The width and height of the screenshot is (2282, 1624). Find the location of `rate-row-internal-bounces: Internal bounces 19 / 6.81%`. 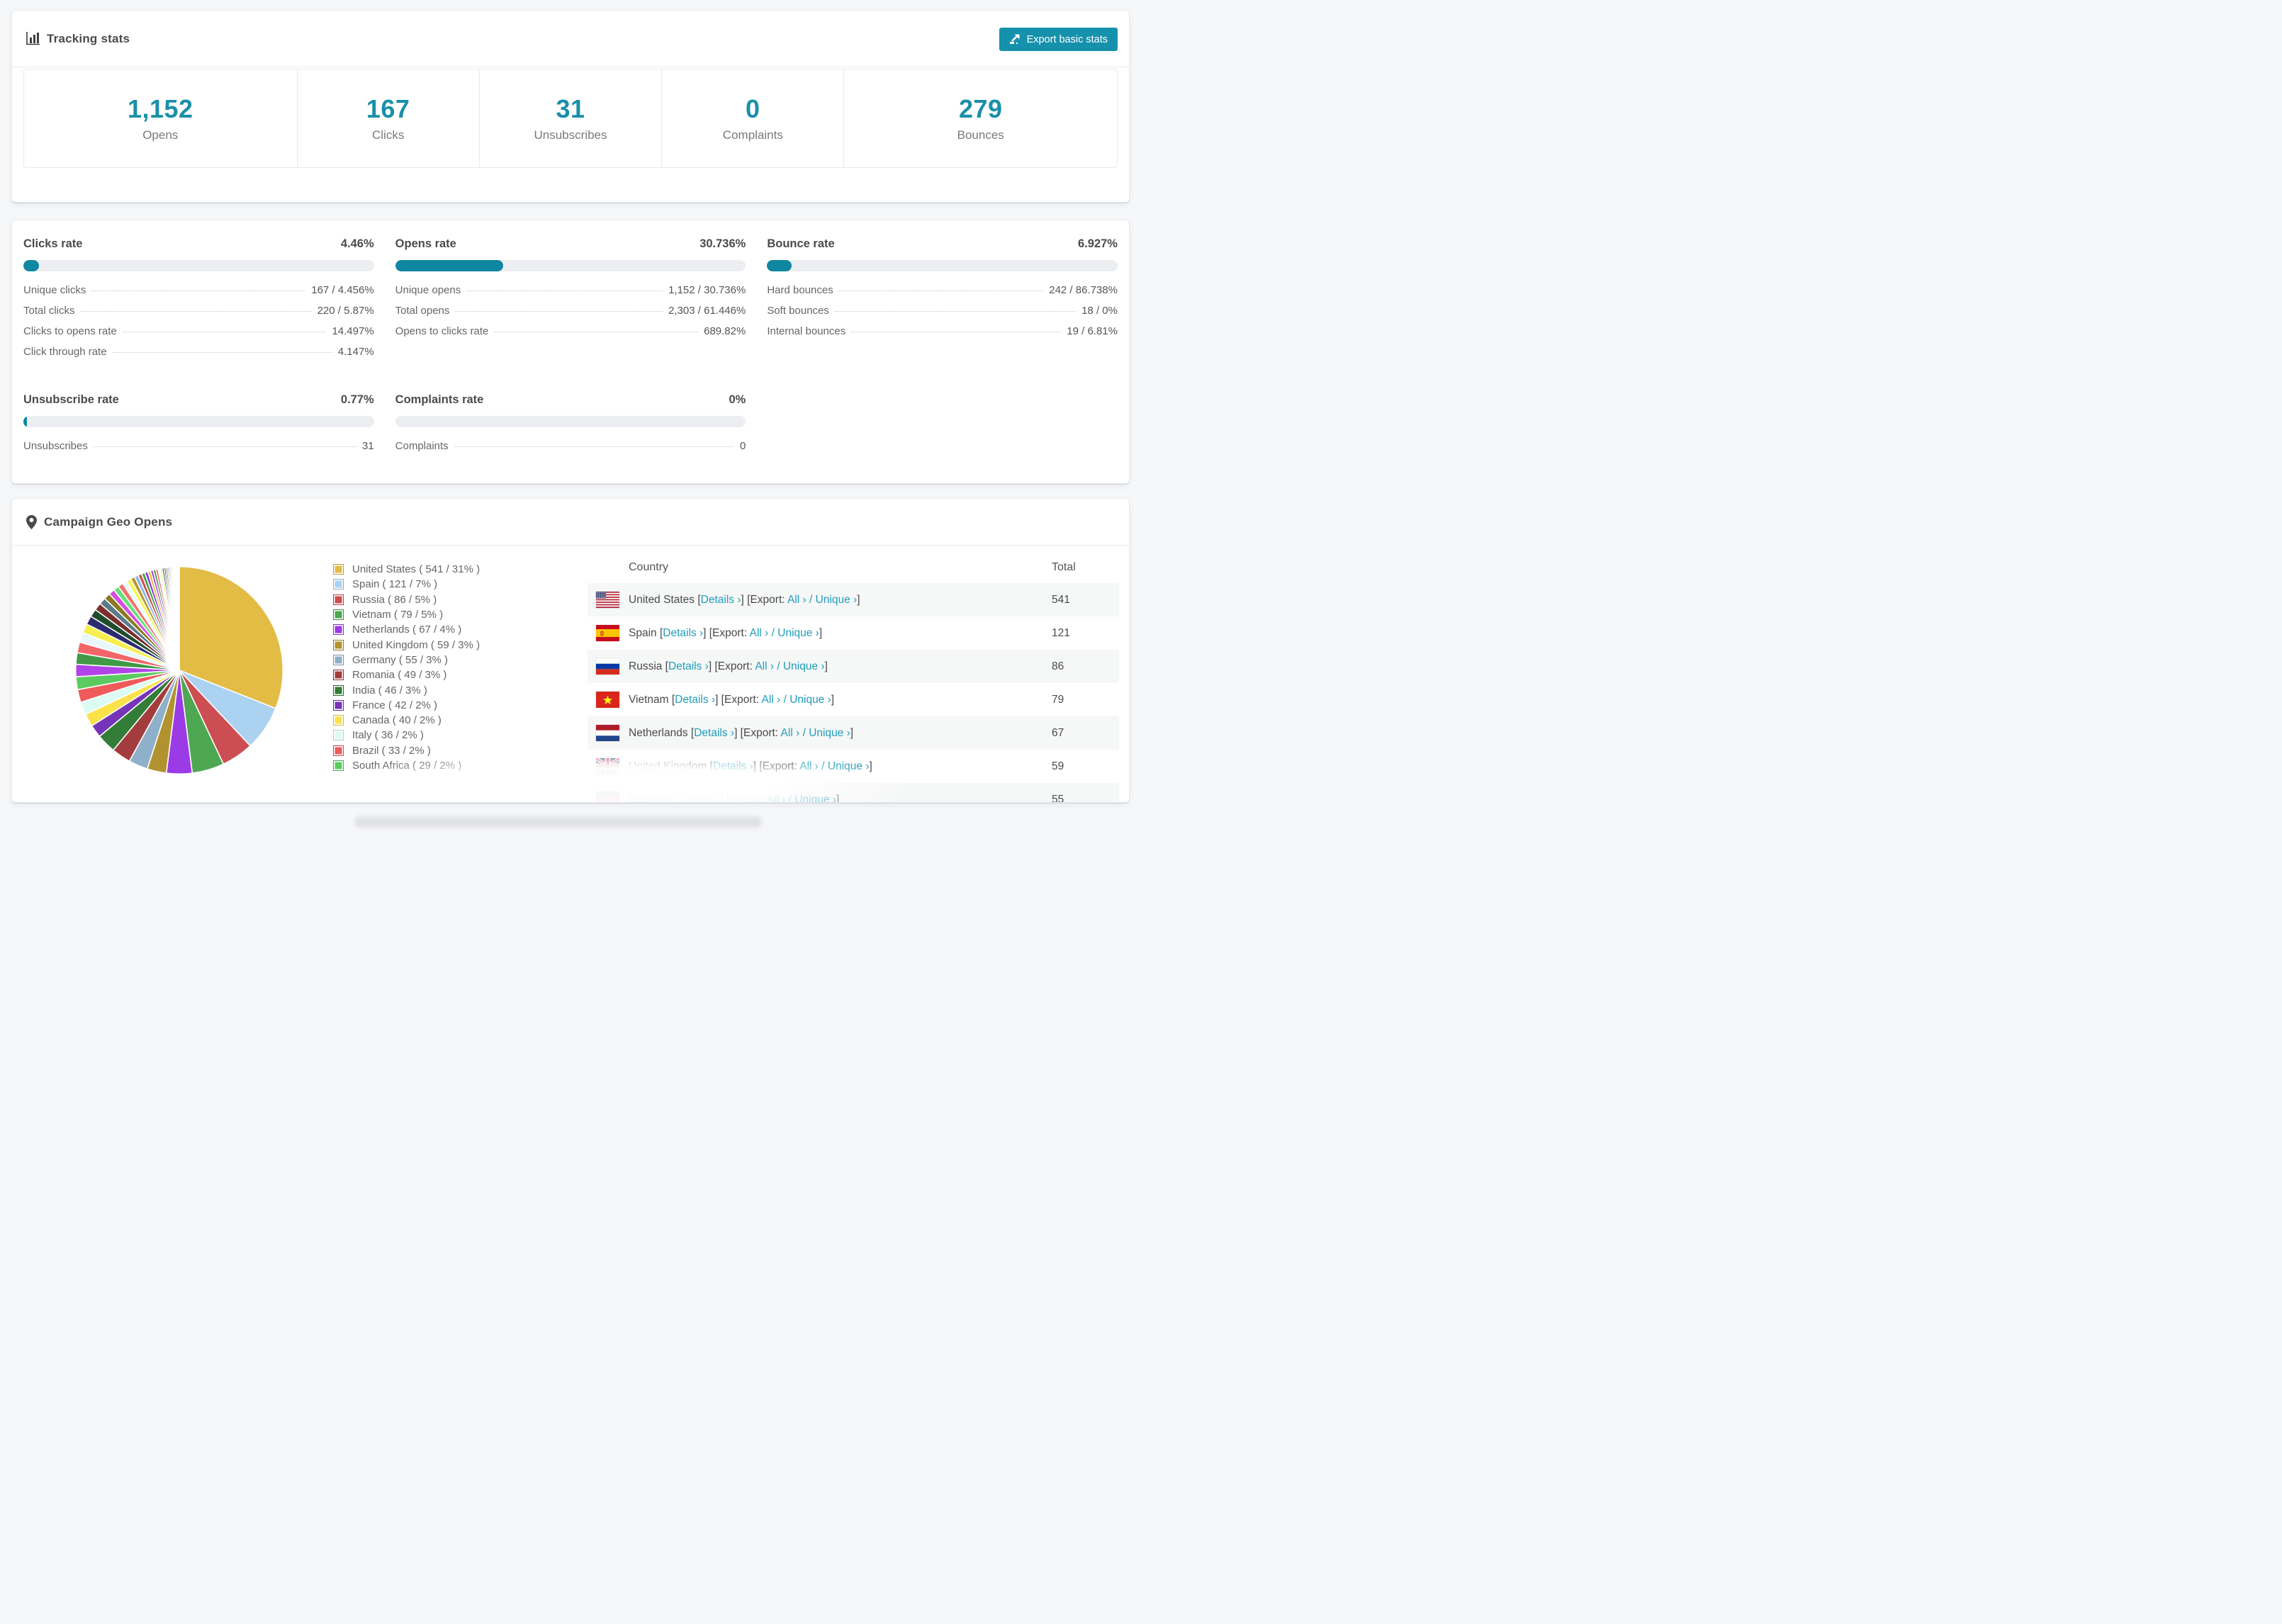

rate-row-internal-bounces: Internal bounces 19 / 6.81% is located at coordinates (943, 336).